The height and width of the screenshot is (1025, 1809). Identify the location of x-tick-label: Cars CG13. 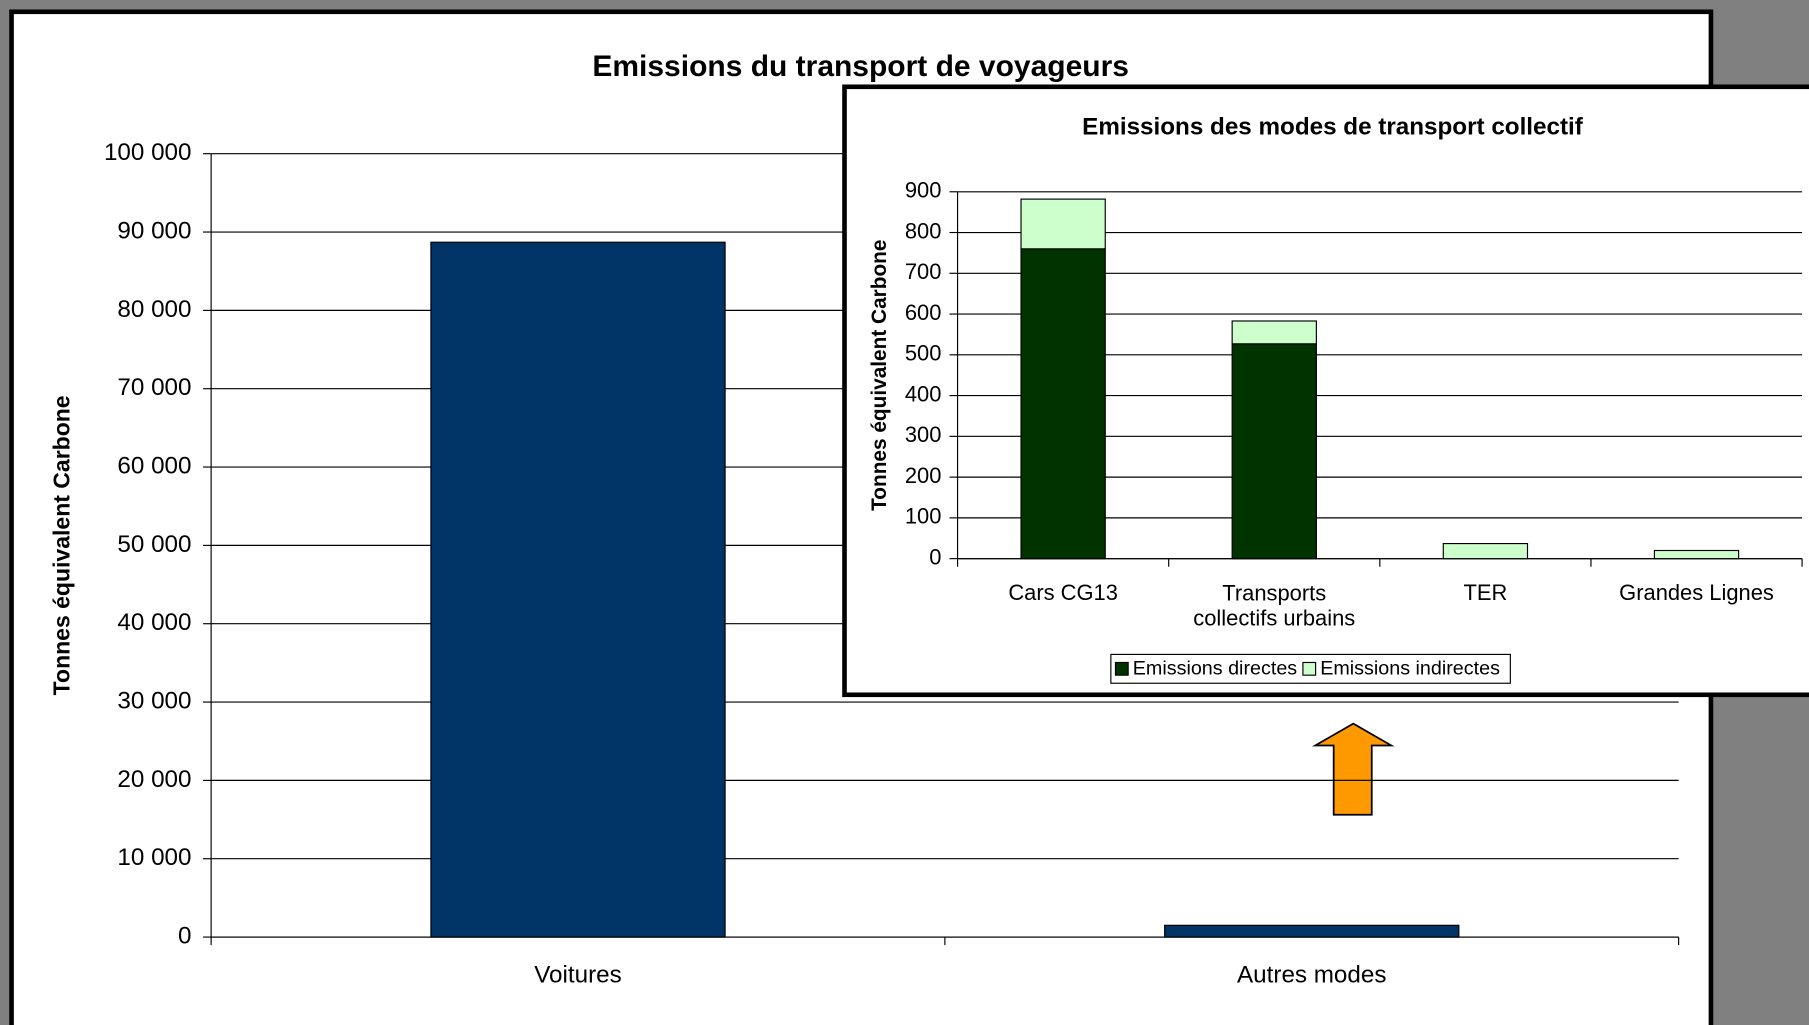
(1063, 592).